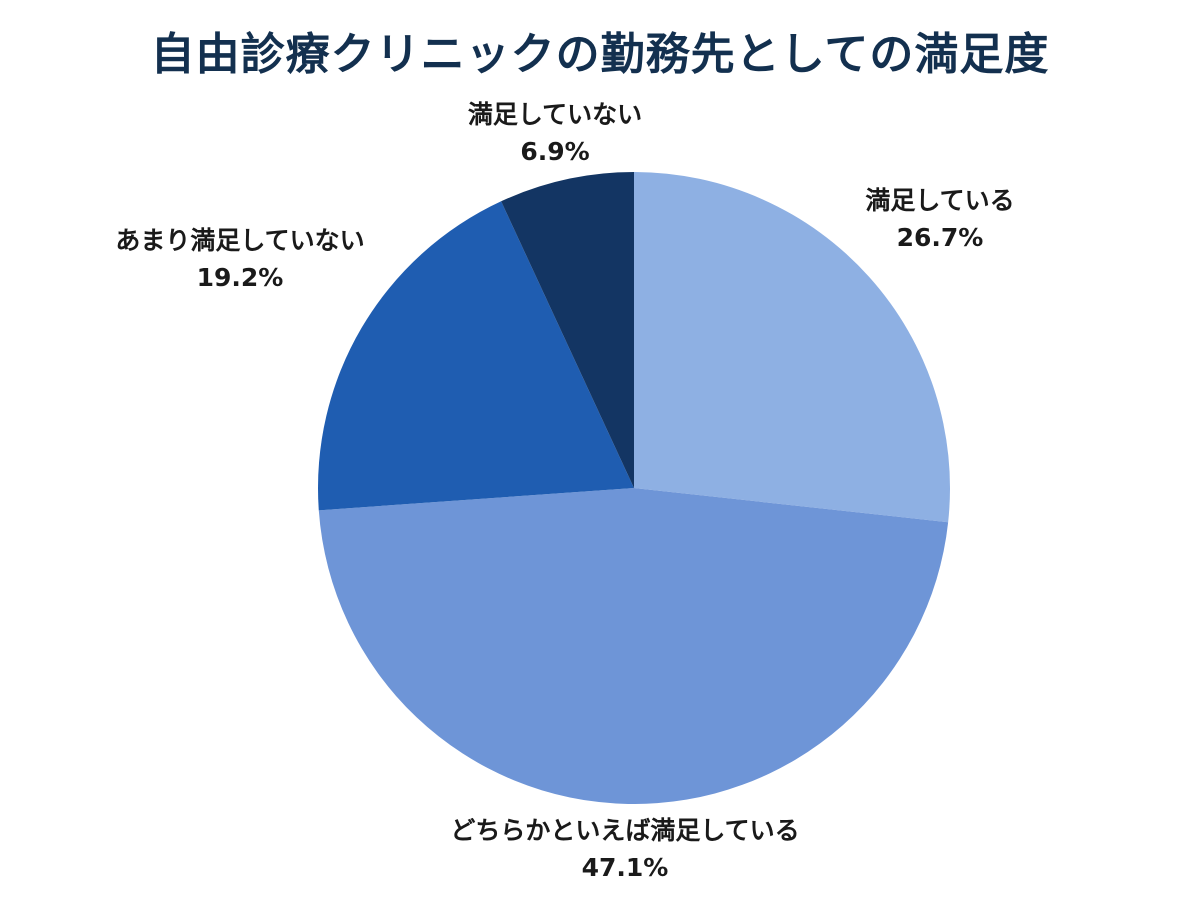  Describe the element at coordinates (625, 830) in the screenshot. I see `slice-label-name: どちらかといえば満足している` at that location.